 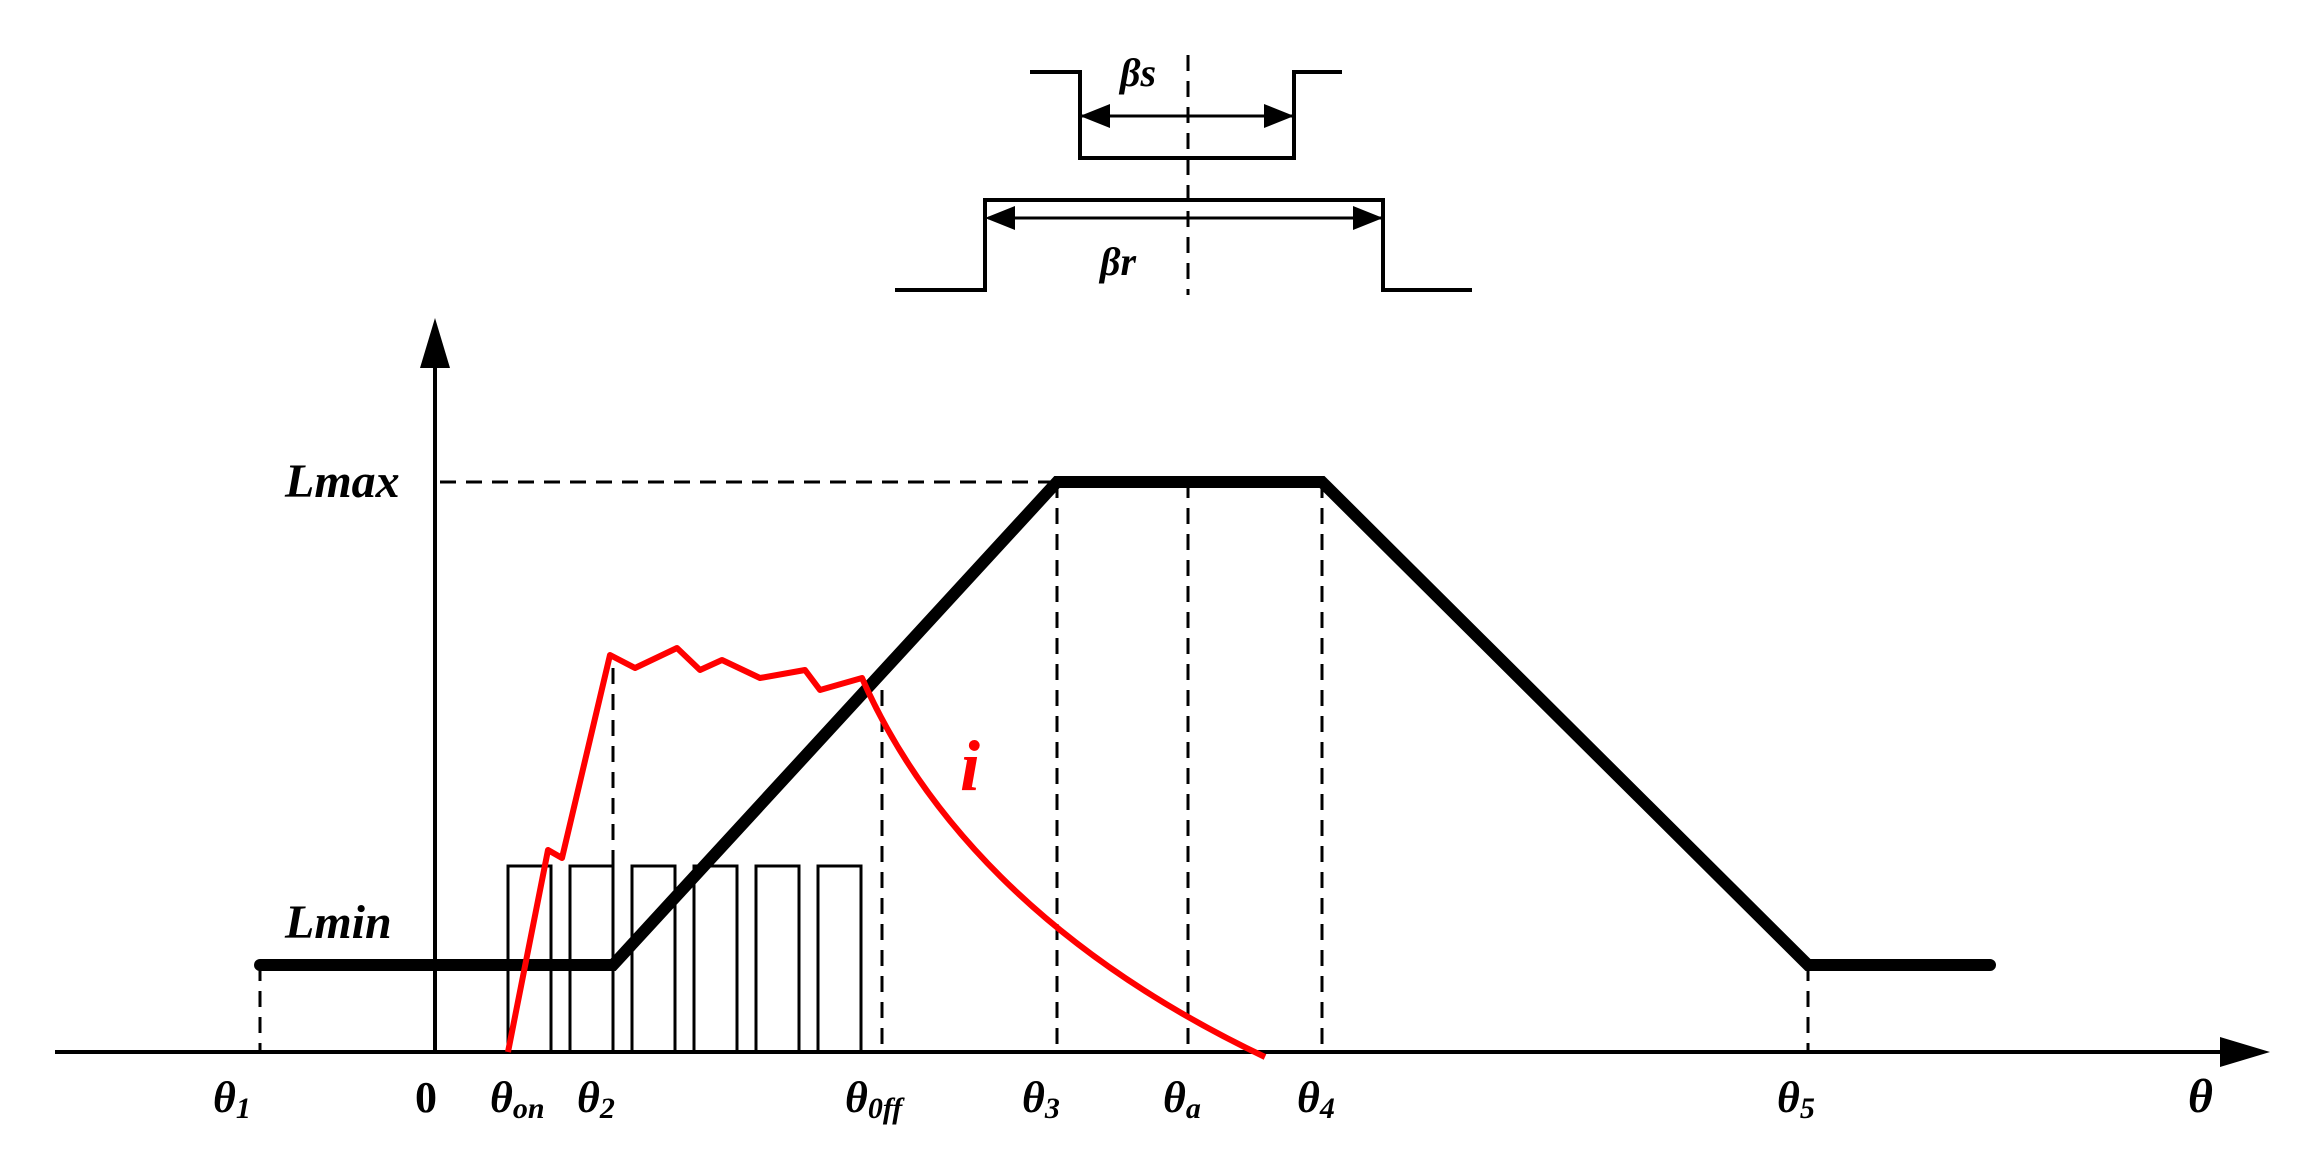 What do you see at coordinates (426, 1097) in the screenshot?
I see `zero-tick-label: 0` at bounding box center [426, 1097].